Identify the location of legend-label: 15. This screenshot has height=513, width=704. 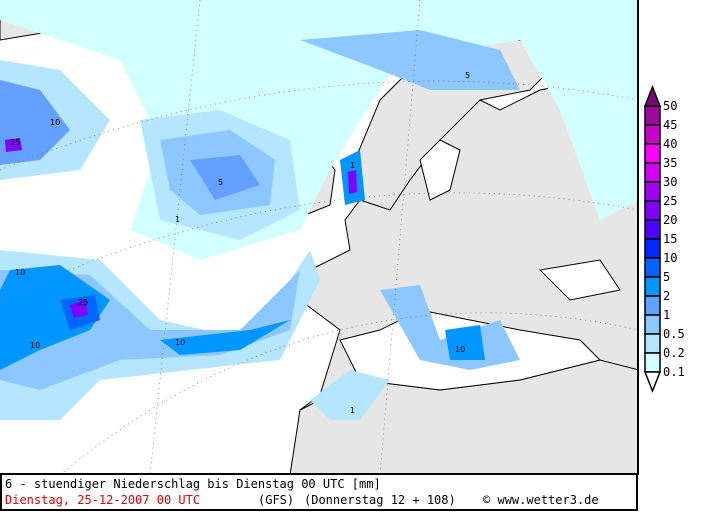
(670, 239).